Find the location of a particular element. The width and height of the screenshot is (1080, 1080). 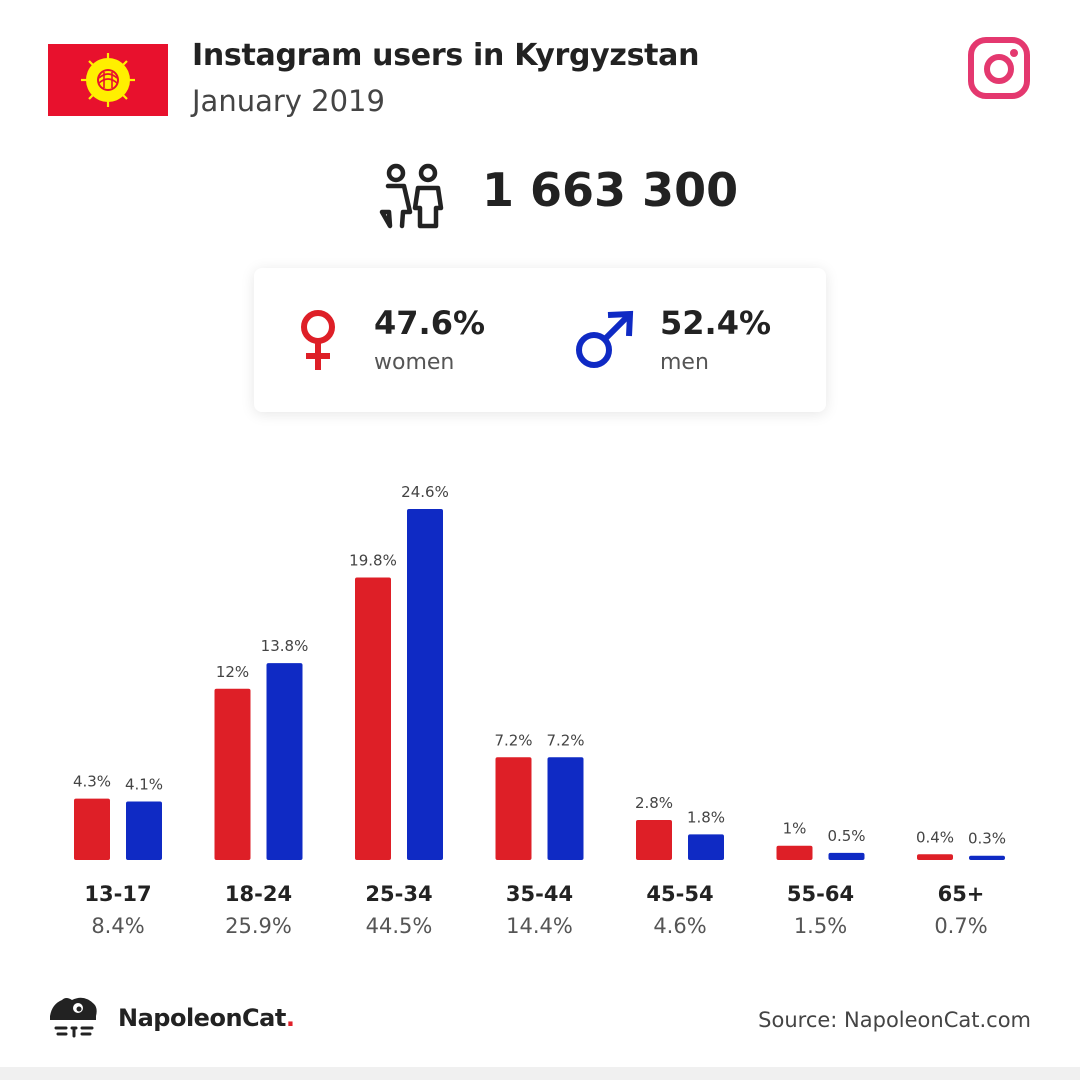

napoleoncat-logo is located at coordinates (73, 1017).